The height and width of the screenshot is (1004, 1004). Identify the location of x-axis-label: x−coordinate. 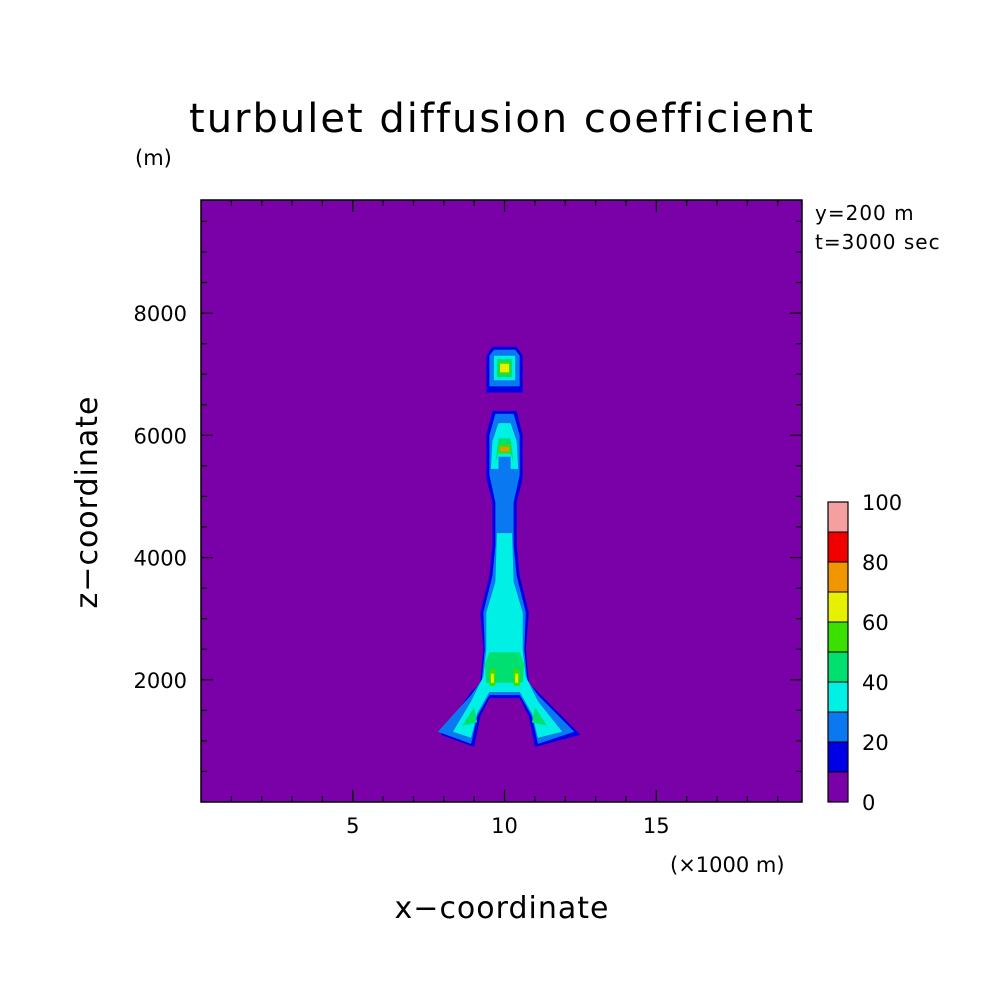
(502, 908).